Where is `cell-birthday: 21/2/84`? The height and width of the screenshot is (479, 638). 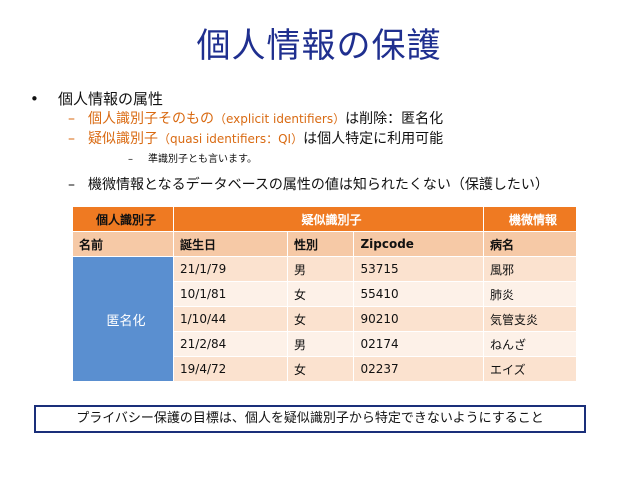
cell-birthday: 21/2/84 is located at coordinates (230, 344).